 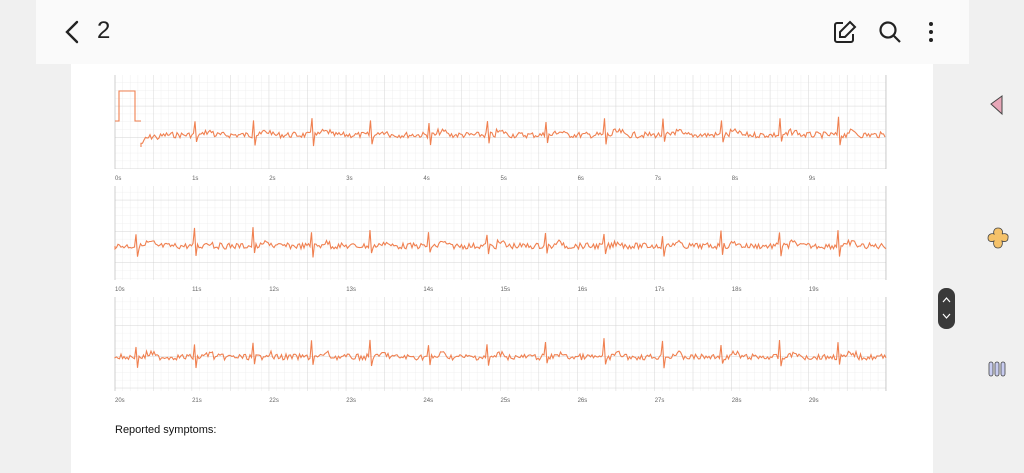 I want to click on time-label: 11s, so click(x=196, y=290).